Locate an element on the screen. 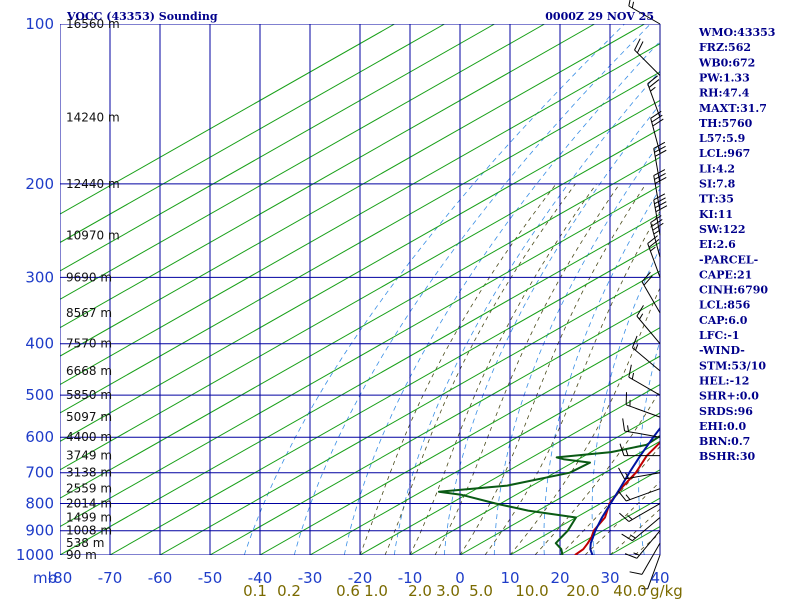 The height and width of the screenshot is (600, 800). index-entry: RH:47.4 is located at coordinates (724, 93).